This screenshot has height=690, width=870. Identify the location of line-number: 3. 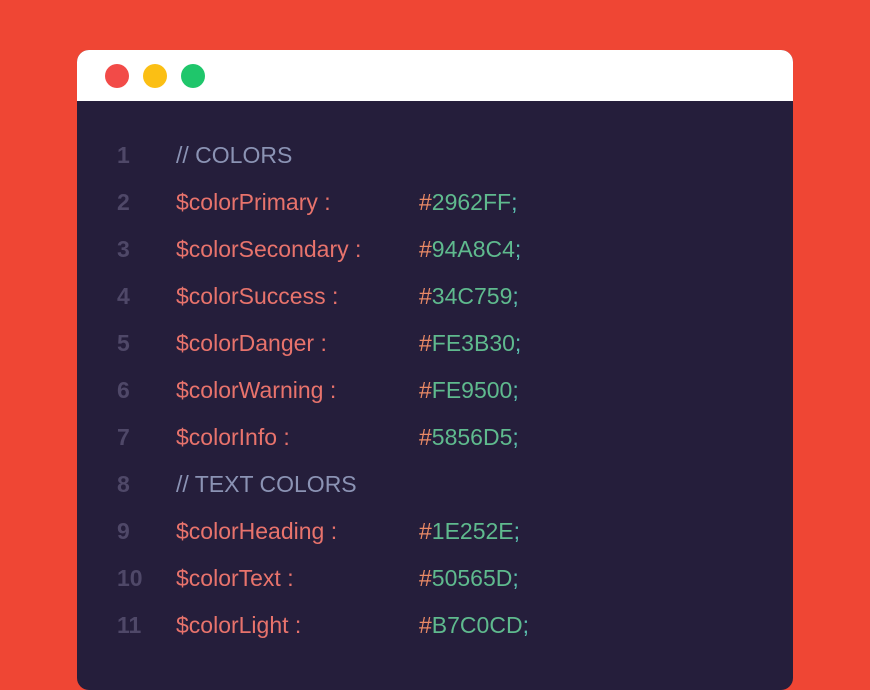
(123, 249).